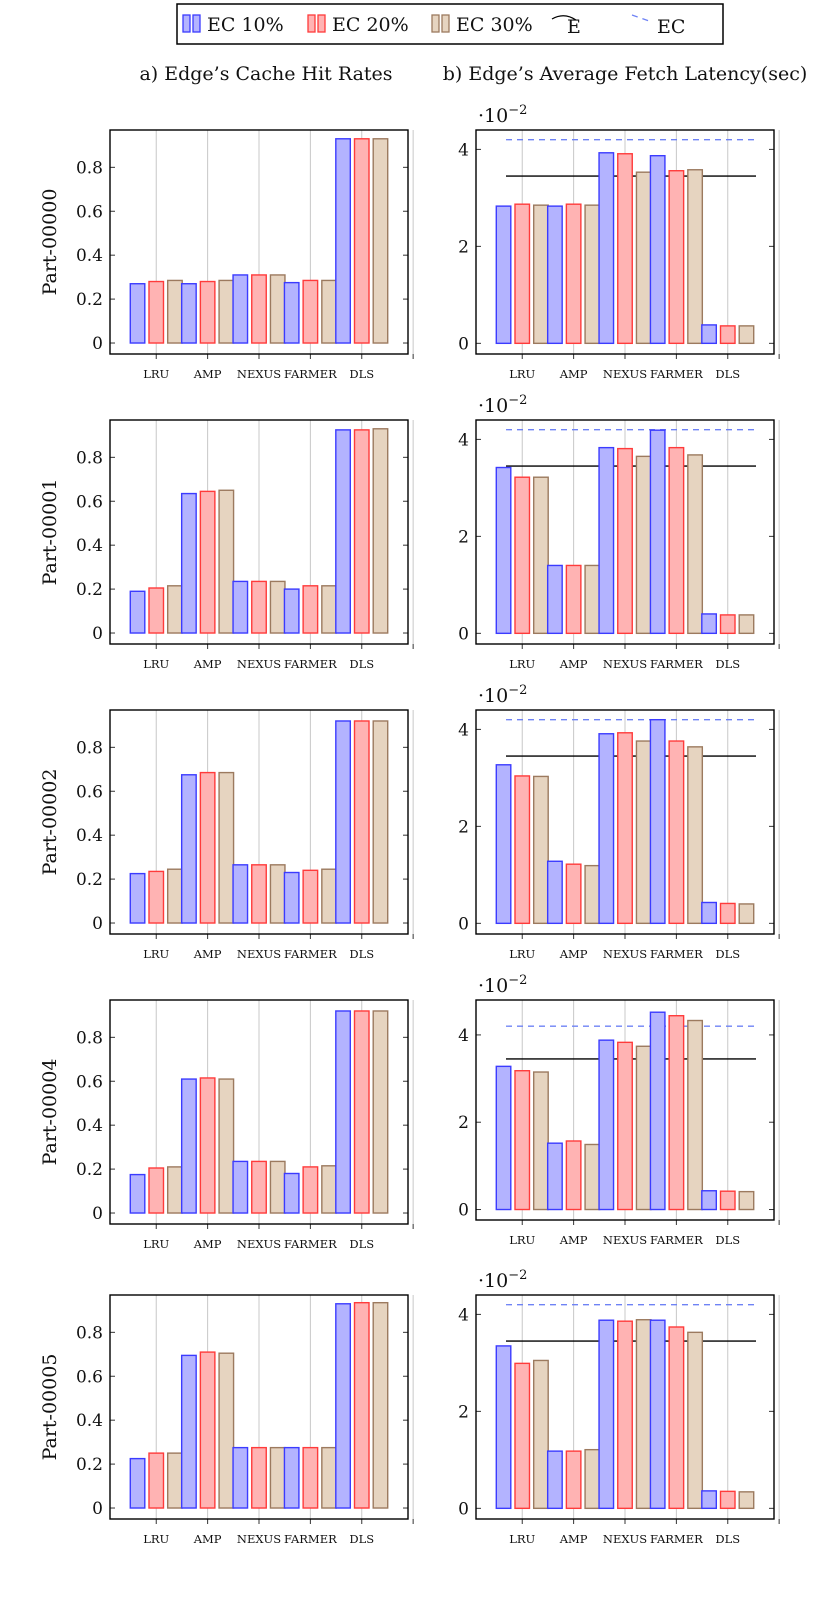  What do you see at coordinates (564, 18) in the screenshot?
I see `legend-line-e` at bounding box center [564, 18].